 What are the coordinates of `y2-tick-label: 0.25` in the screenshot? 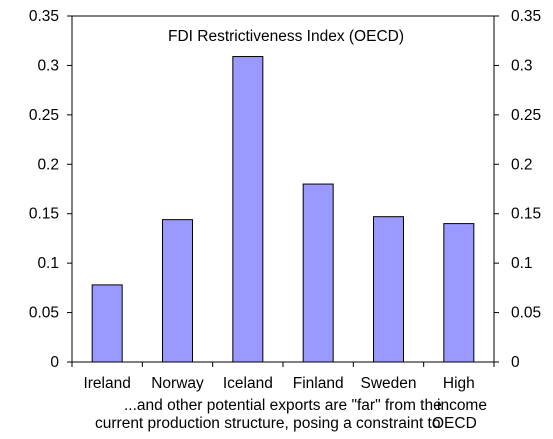 It's located at (526, 115).